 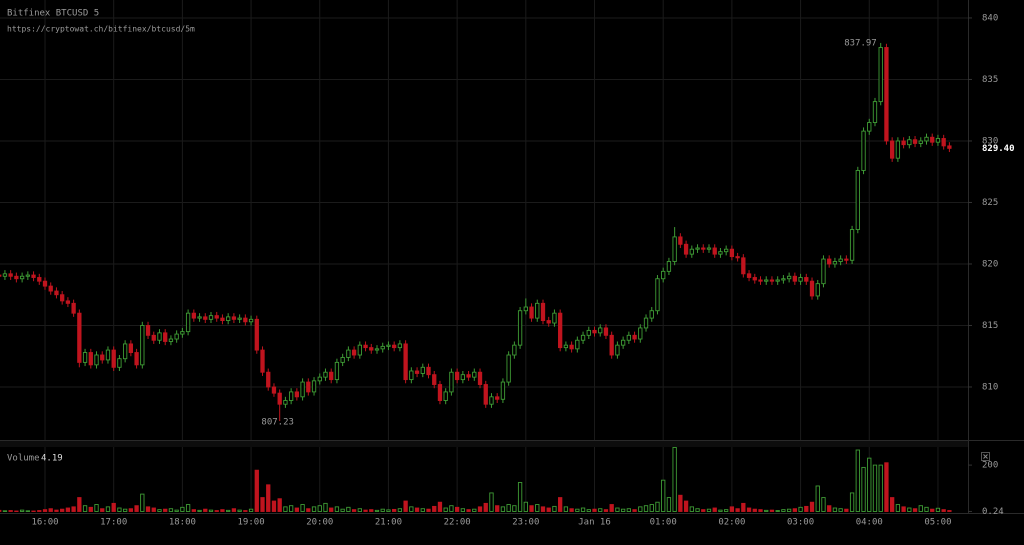 I want to click on close-pane-button, so click(x=985, y=456).